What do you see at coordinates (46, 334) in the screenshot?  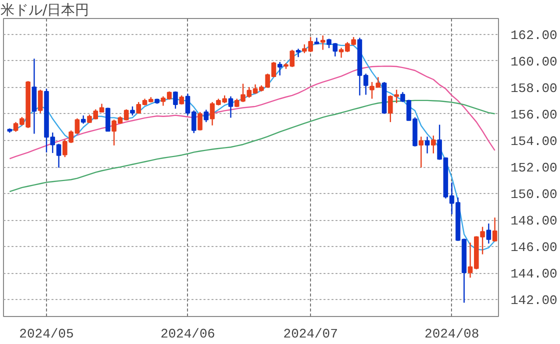 I see `x-tick-label: 2024/05` at bounding box center [46, 334].